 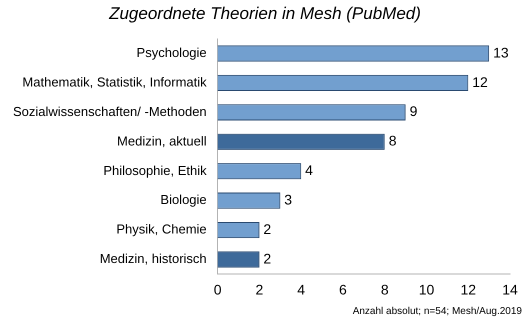 What do you see at coordinates (510, 289) in the screenshot?
I see `x-tick-label: 14` at bounding box center [510, 289].